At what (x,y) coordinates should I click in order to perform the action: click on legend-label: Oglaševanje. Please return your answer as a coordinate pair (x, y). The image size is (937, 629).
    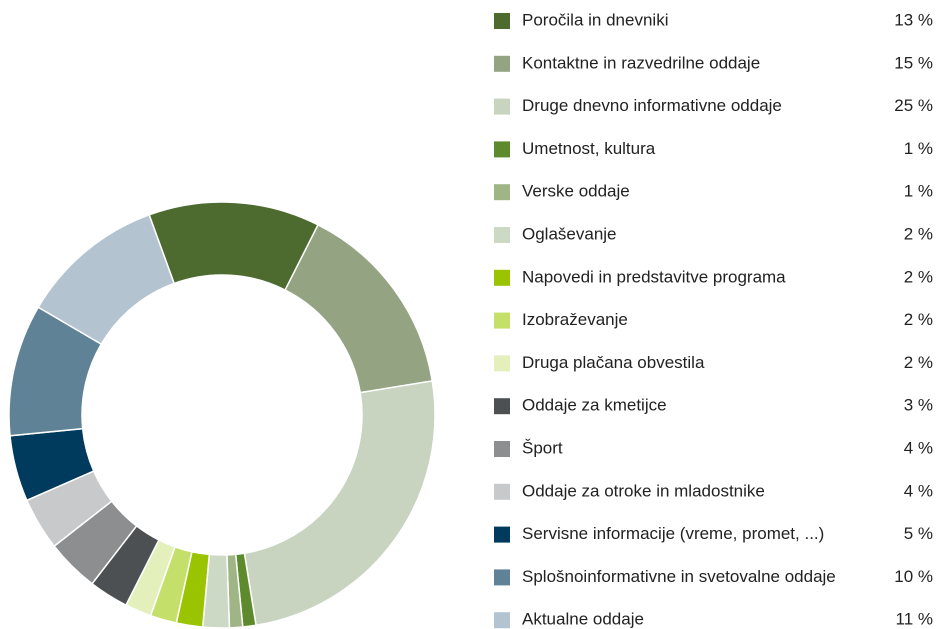
    Looking at the image, I should click on (569, 233).